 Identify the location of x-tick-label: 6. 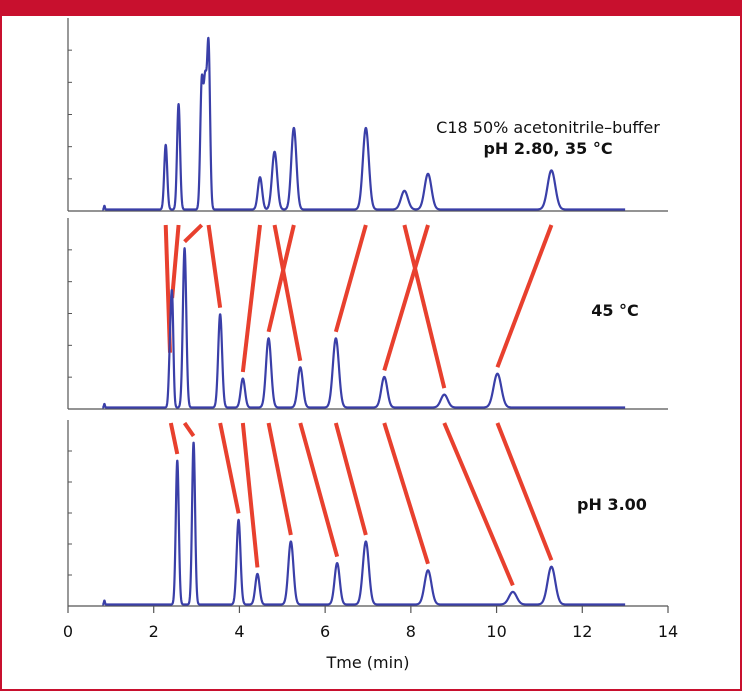
(325, 631).